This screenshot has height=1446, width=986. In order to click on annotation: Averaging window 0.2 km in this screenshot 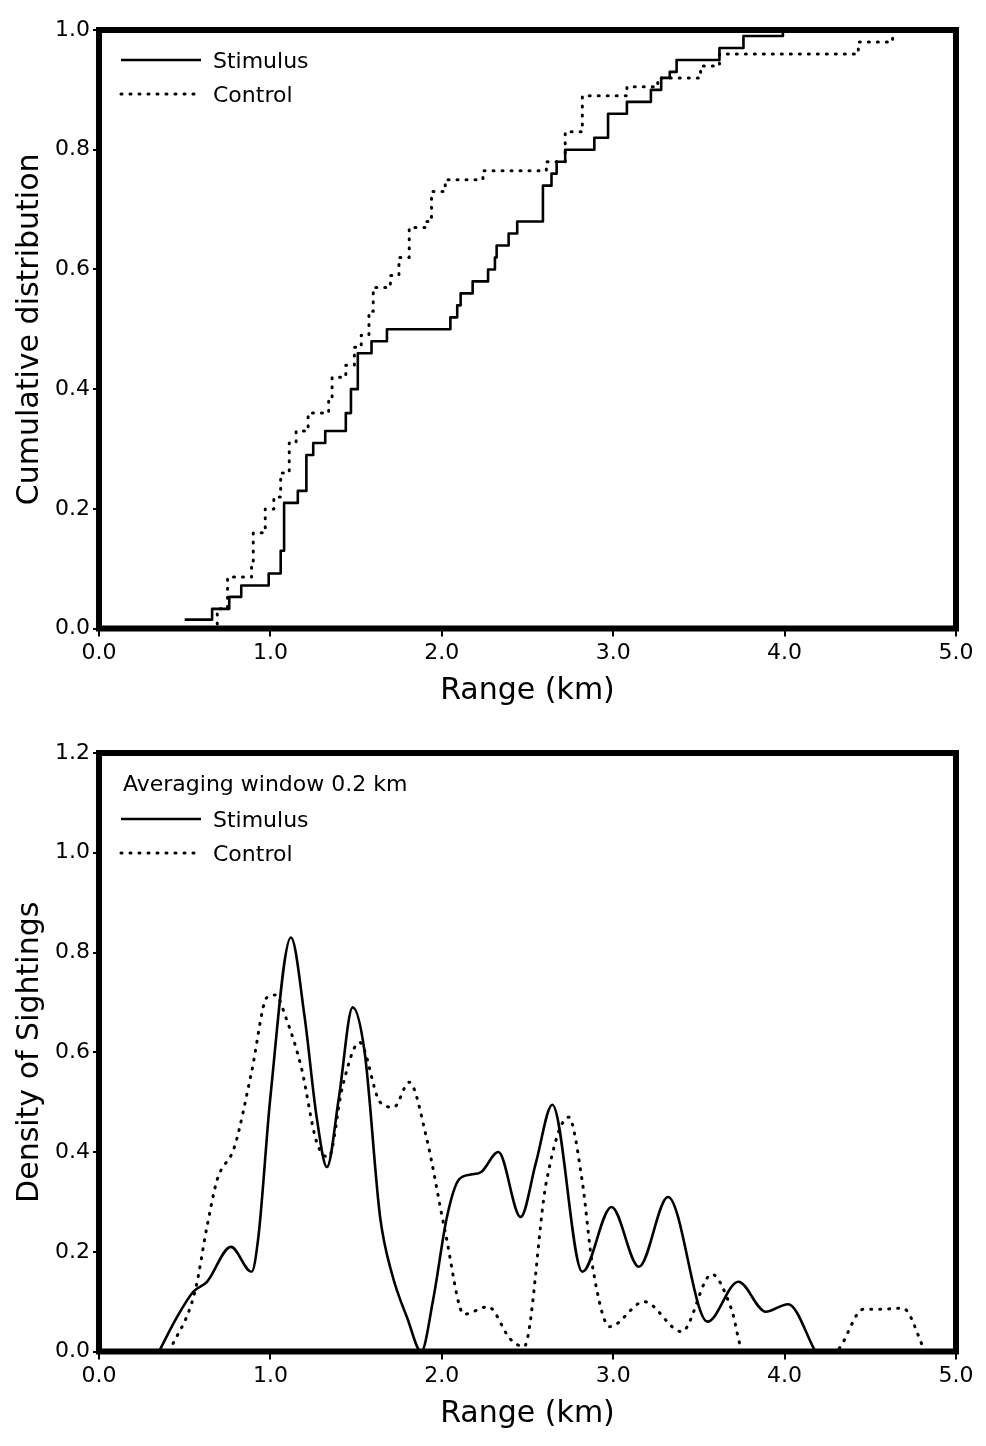, I will do `click(265, 783)`.